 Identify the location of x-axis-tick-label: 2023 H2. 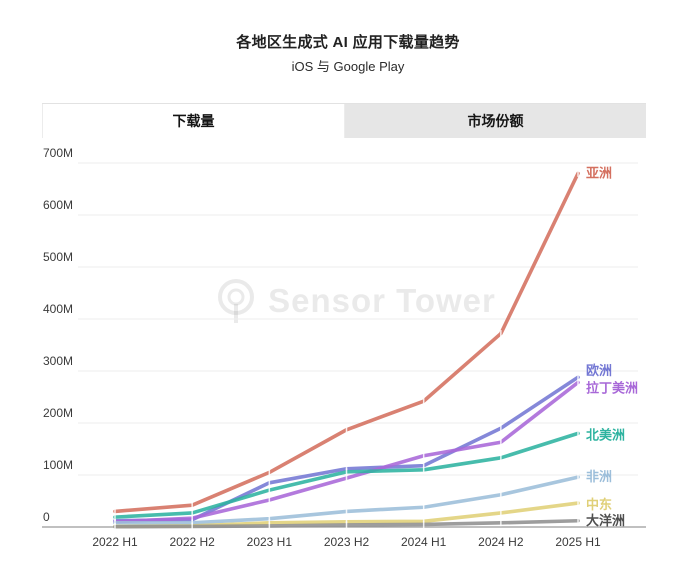
(347, 542).